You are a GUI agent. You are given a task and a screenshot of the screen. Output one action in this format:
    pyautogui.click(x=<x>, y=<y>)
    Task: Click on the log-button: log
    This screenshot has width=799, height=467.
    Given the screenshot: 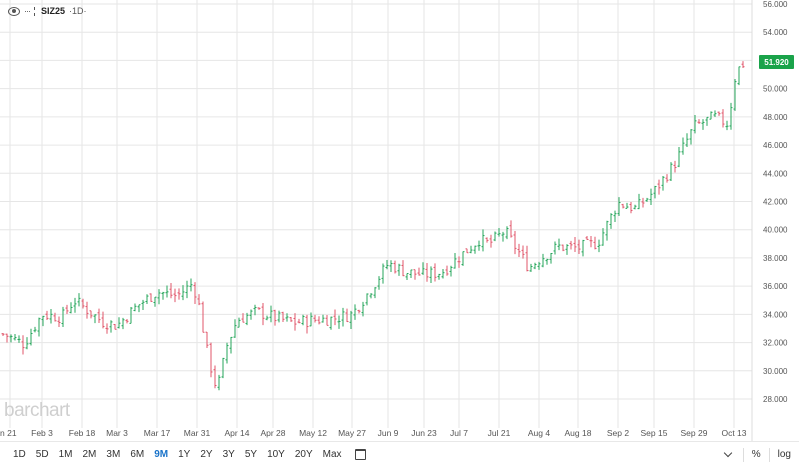 What is the action you would take?
    pyautogui.click(x=784, y=454)
    